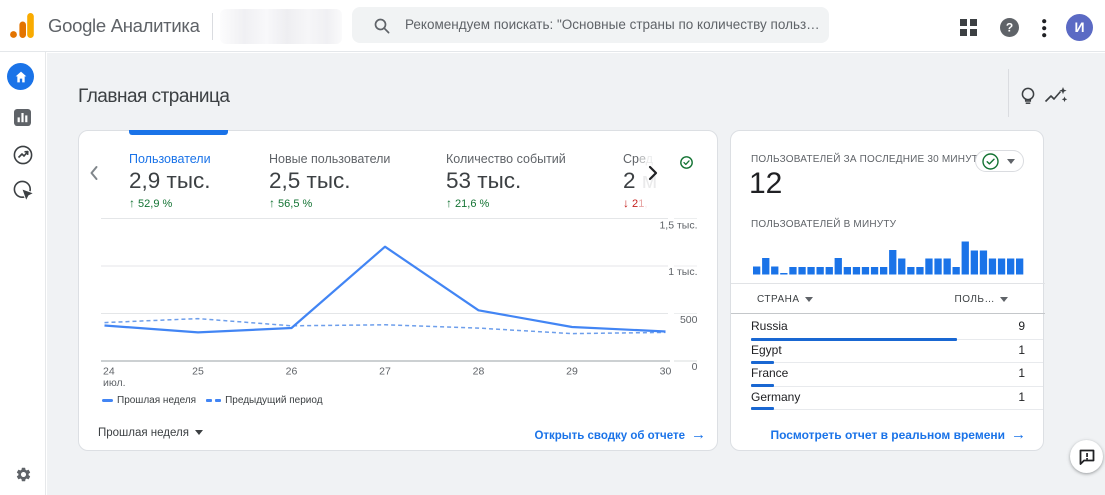  What do you see at coordinates (109, 372) in the screenshot?
I see `svg-text: 24` at bounding box center [109, 372].